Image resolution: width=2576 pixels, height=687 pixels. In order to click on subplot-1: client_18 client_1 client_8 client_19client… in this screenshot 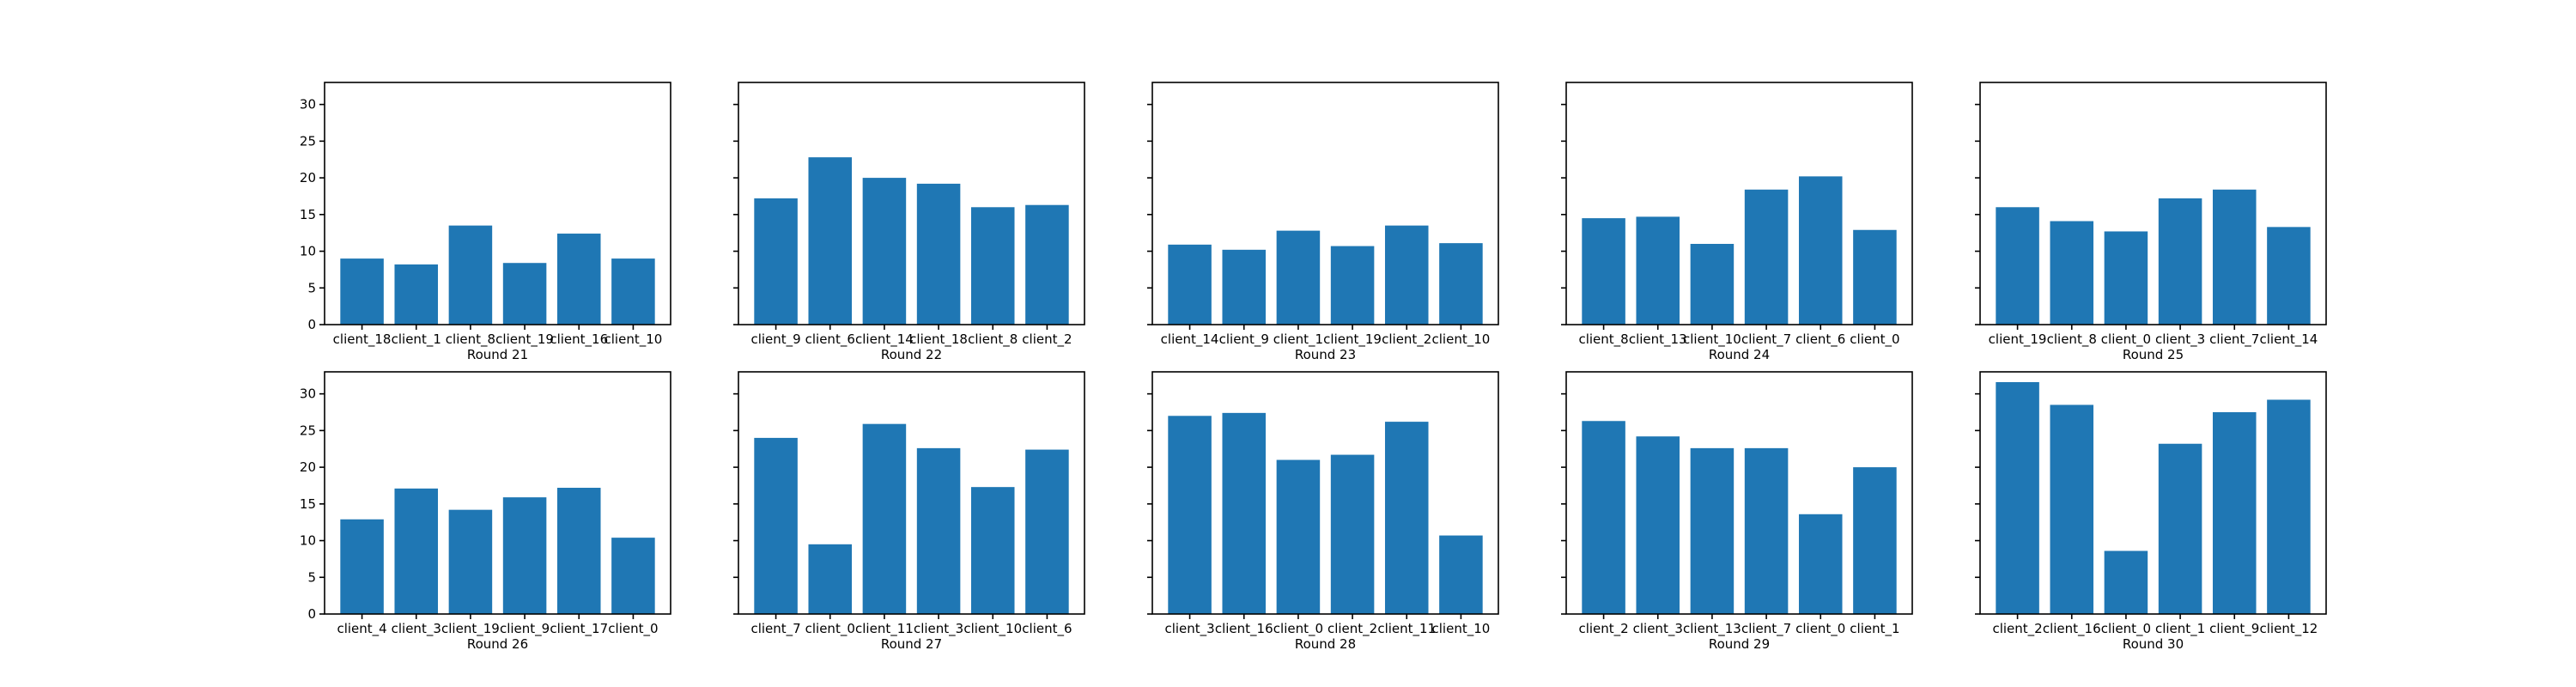, I will do `click(486, 222)`.